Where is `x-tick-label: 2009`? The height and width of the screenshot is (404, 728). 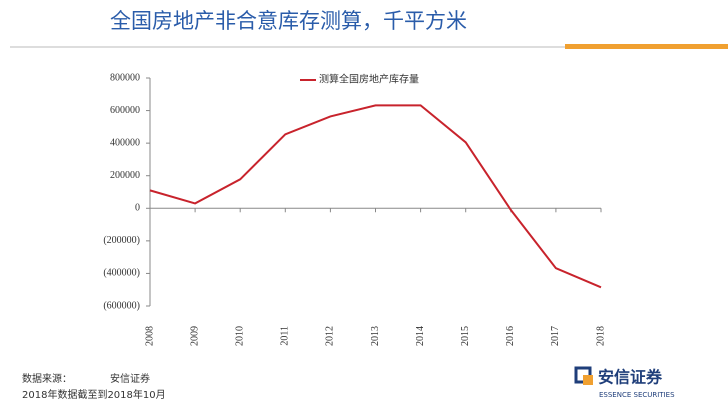
x-tick-label: 2009 is located at coordinates (194, 336).